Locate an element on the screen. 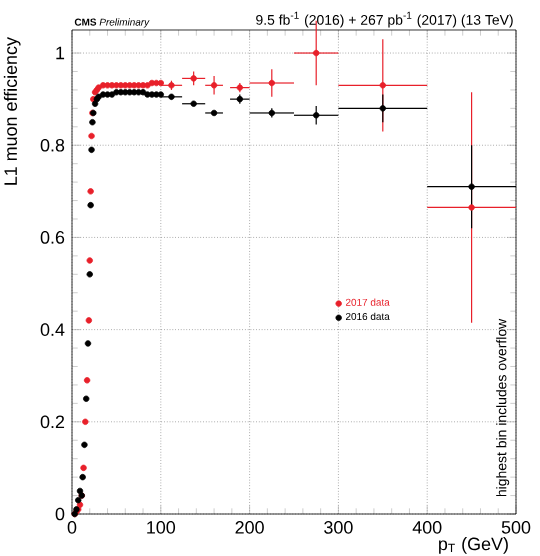  y-tick-label: 0.4 is located at coordinates (52, 329).